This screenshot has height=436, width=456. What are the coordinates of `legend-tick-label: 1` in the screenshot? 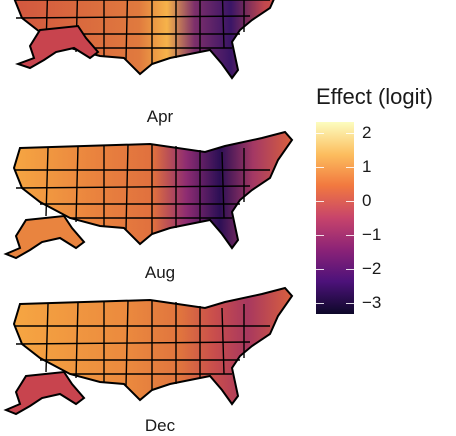 It's located at (367, 166).